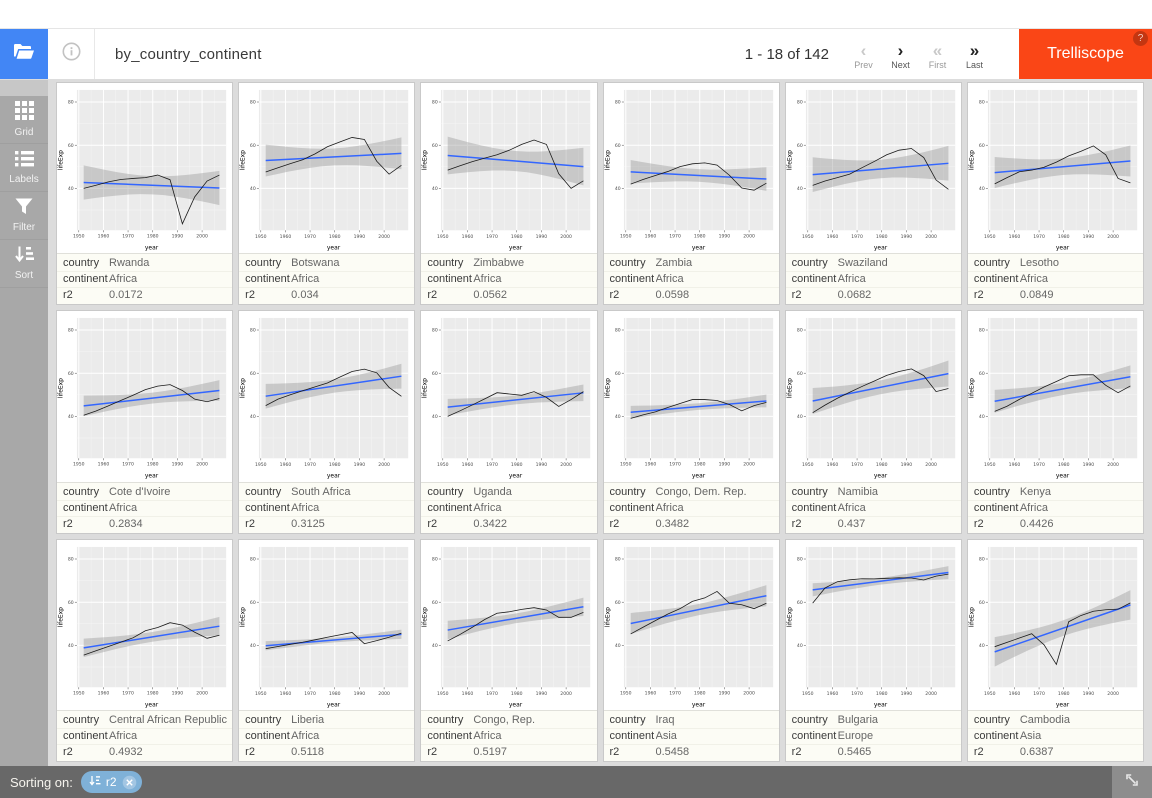 The image size is (1152, 798). What do you see at coordinates (24, 179) in the screenshot?
I see `sidebar-item-label: Labels` at bounding box center [24, 179].